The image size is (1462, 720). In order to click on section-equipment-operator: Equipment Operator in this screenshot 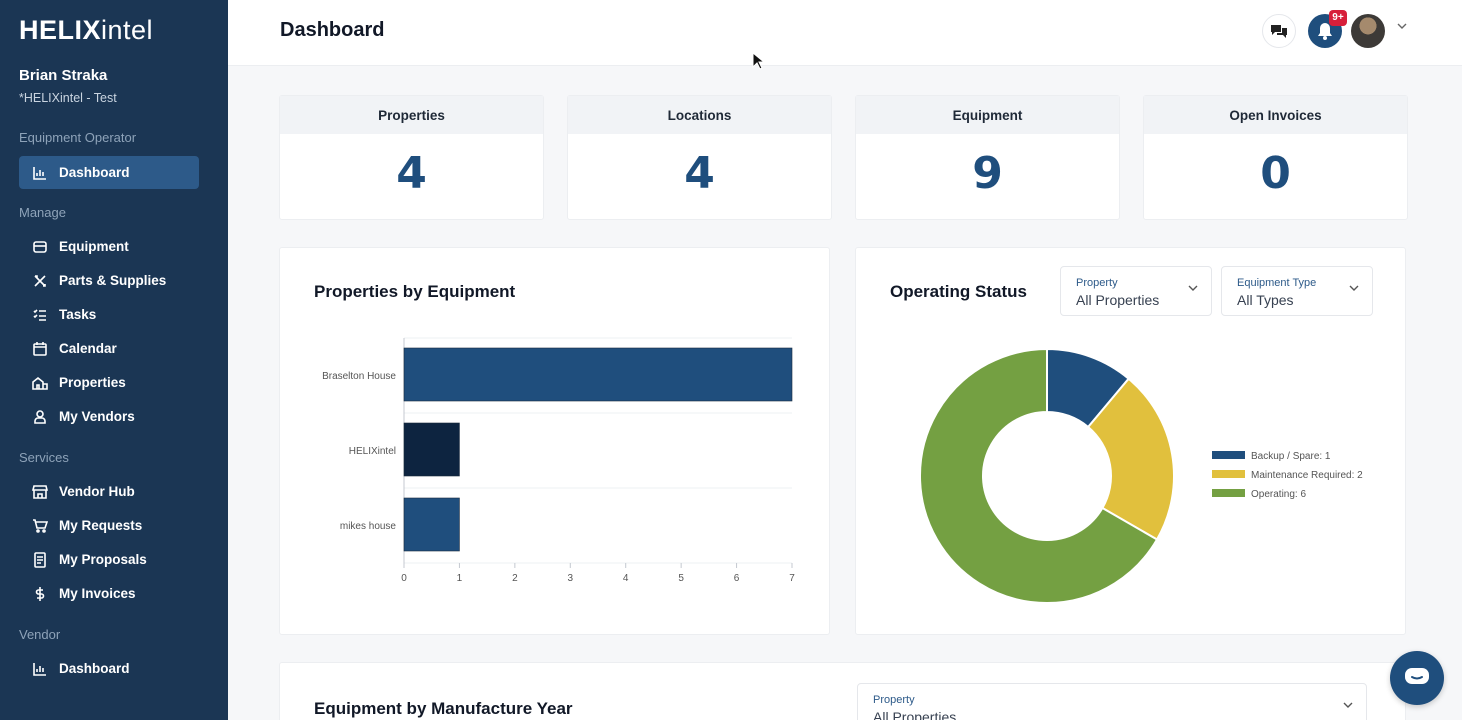, I will do `click(78, 137)`.